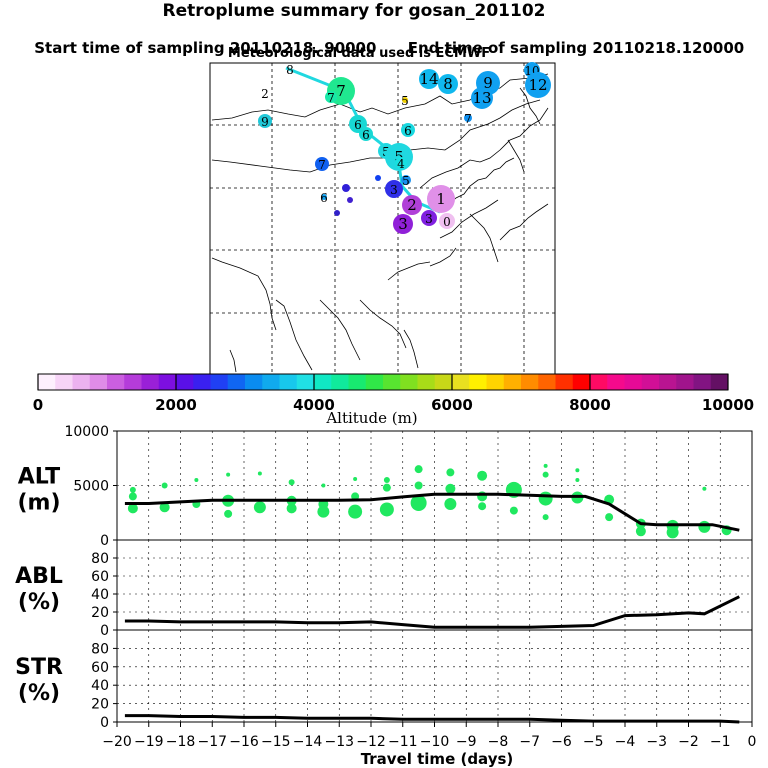 The image size is (768, 768). I want to click on x-tick-label: −13, so click(339, 742).